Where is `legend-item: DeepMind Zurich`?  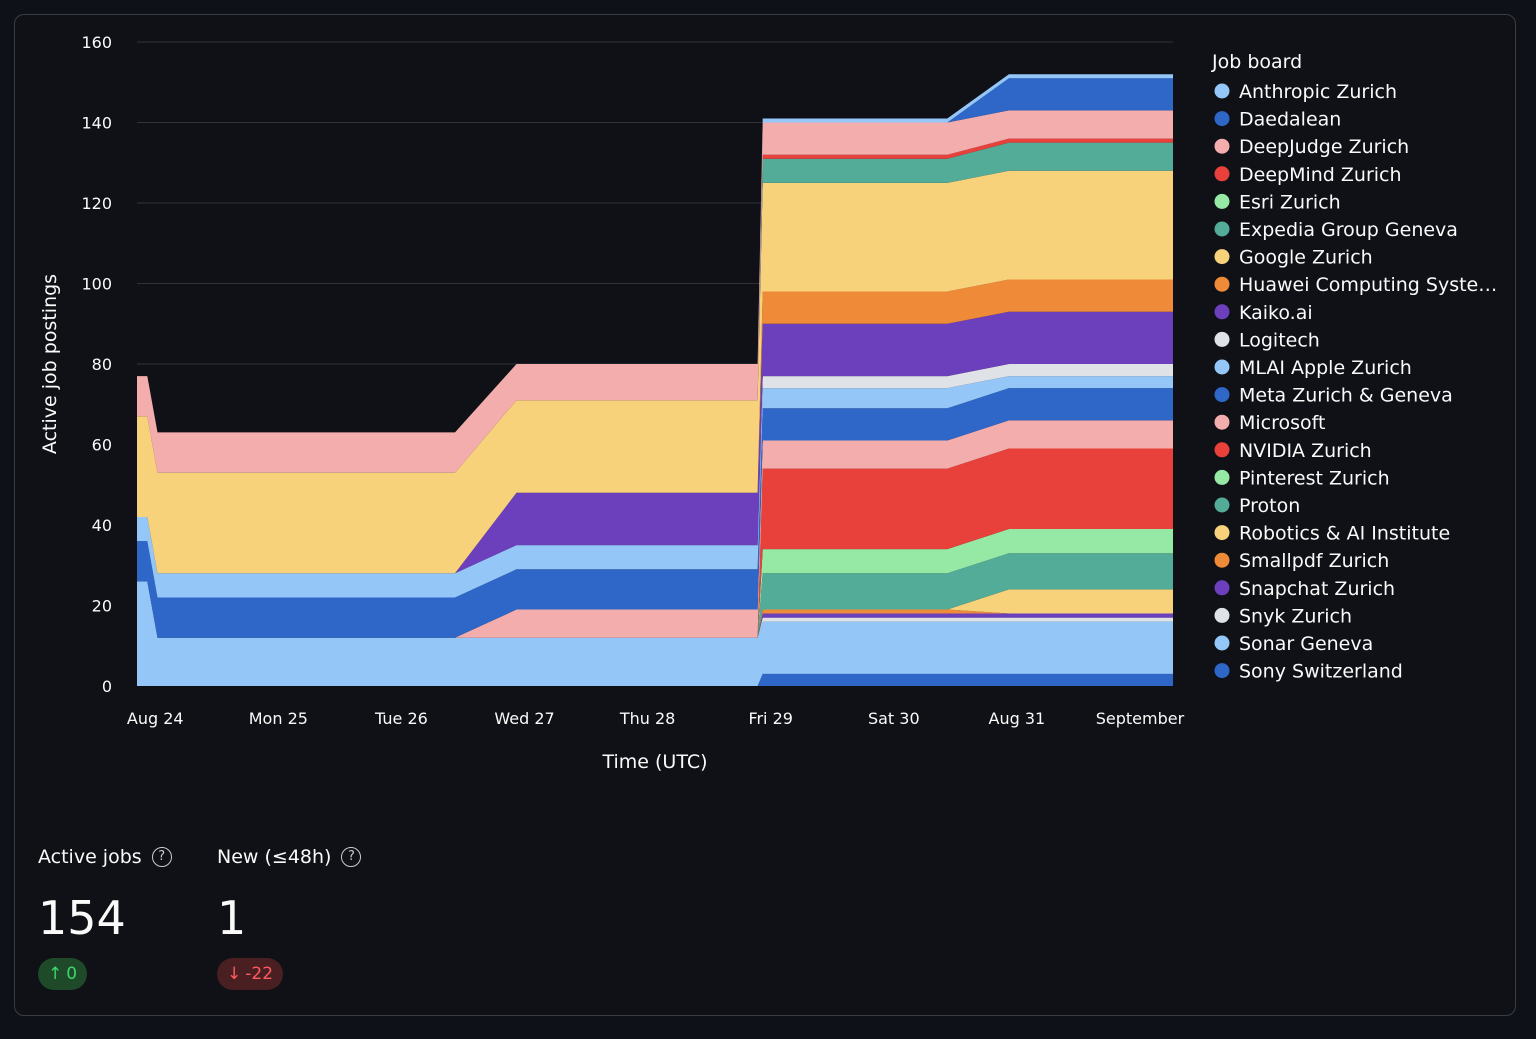 legend-item: DeepMind Zurich is located at coordinates (1308, 175).